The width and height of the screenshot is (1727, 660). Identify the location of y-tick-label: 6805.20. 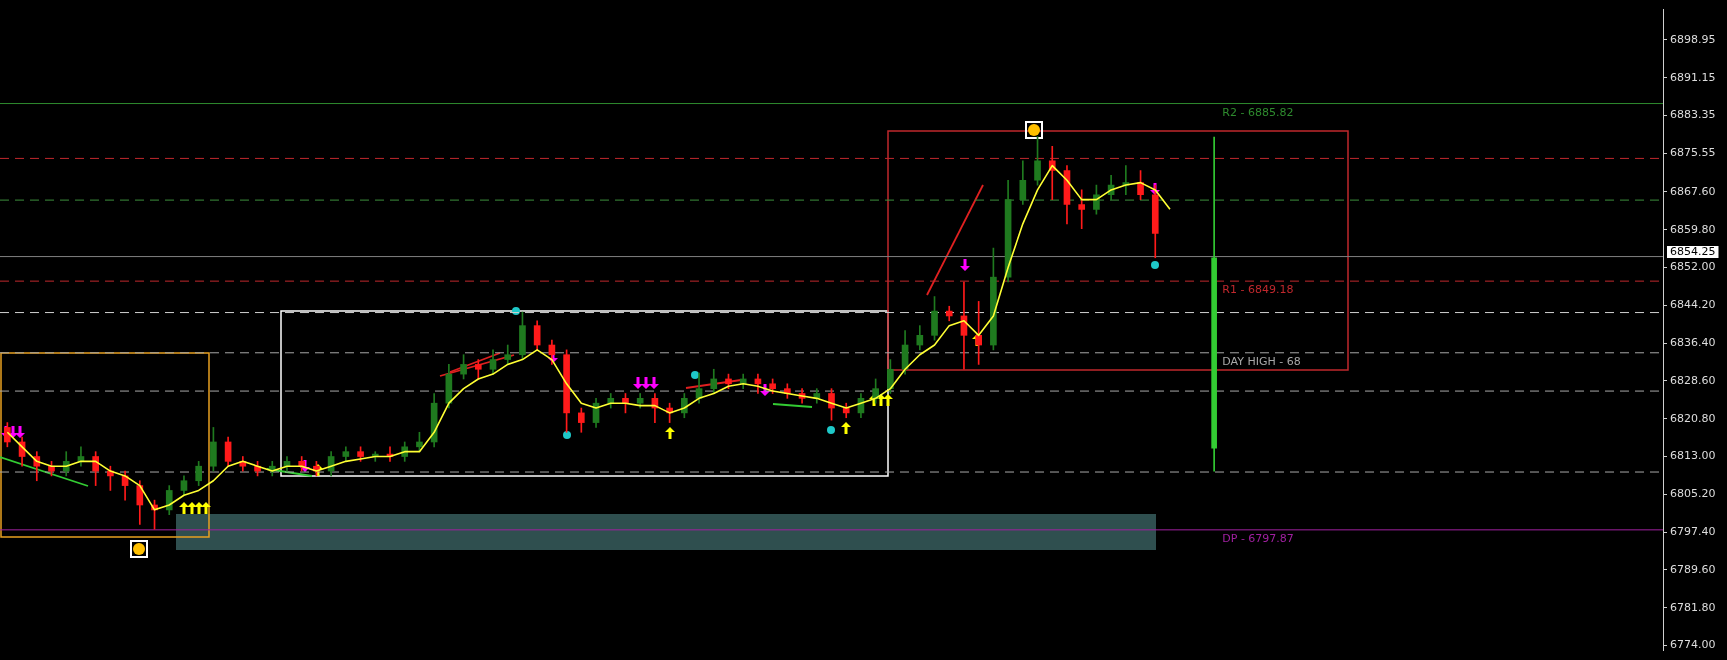
(1693, 494).